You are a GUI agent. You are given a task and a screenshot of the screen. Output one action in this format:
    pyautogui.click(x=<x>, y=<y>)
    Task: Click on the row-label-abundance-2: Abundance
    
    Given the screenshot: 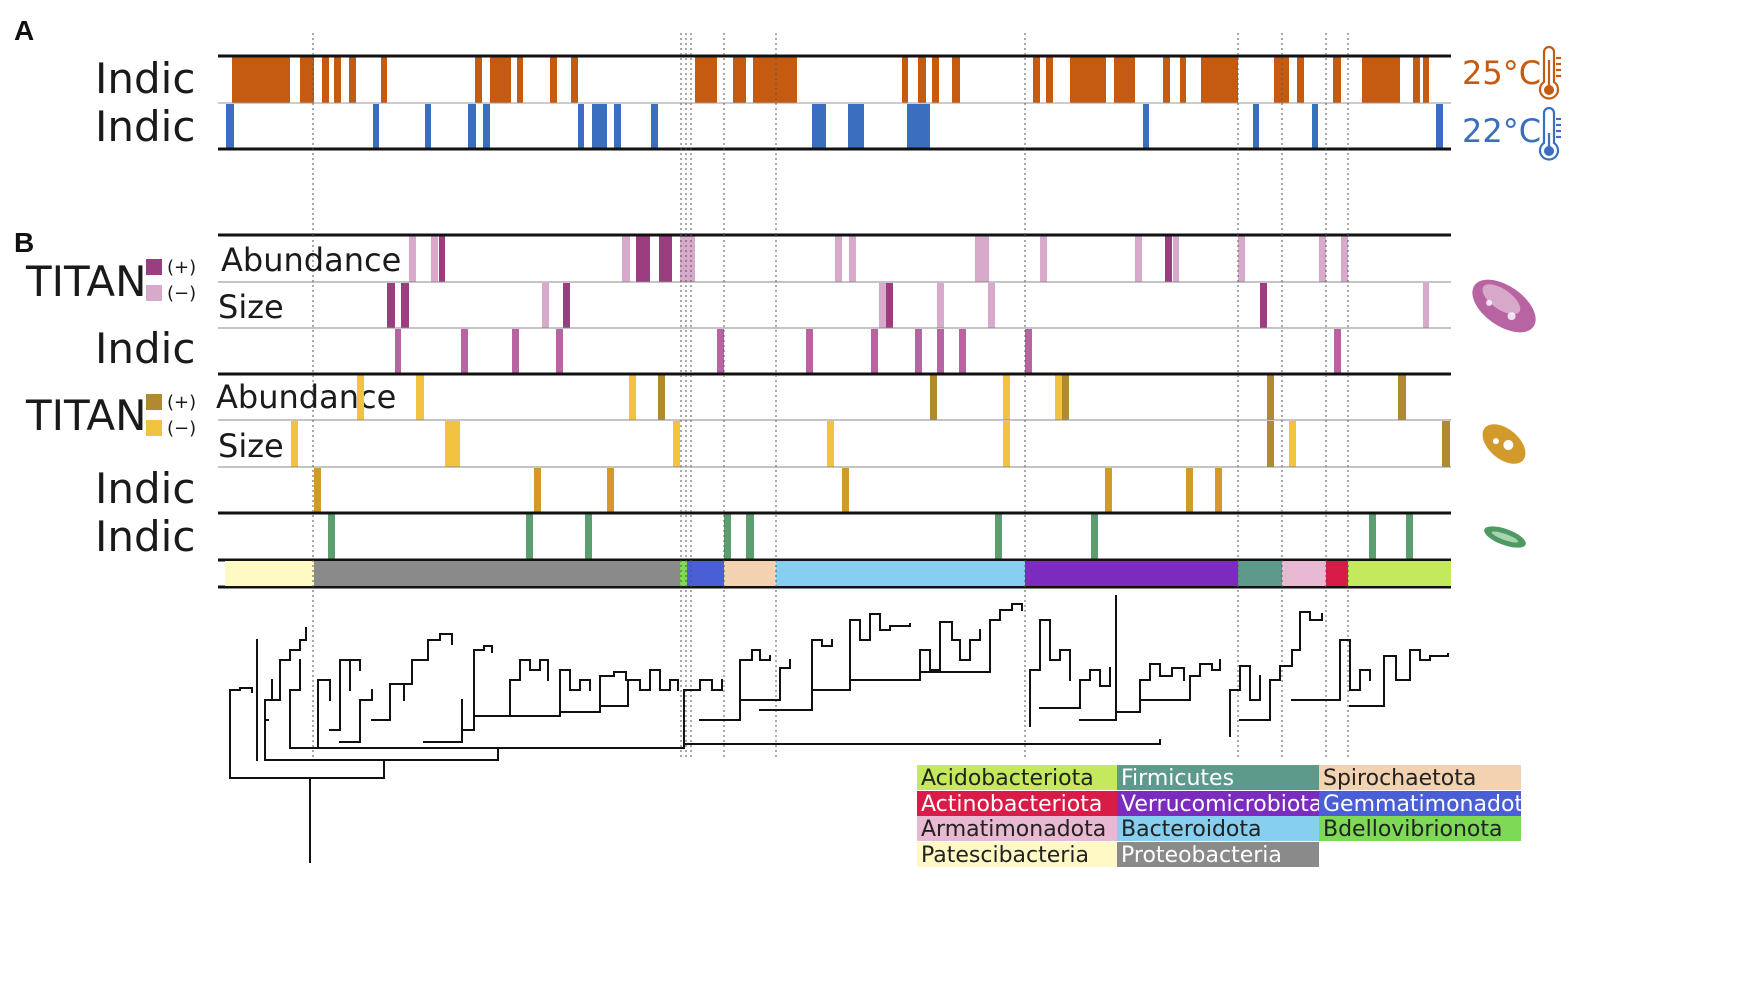 What is the action you would take?
    pyautogui.click(x=306, y=397)
    